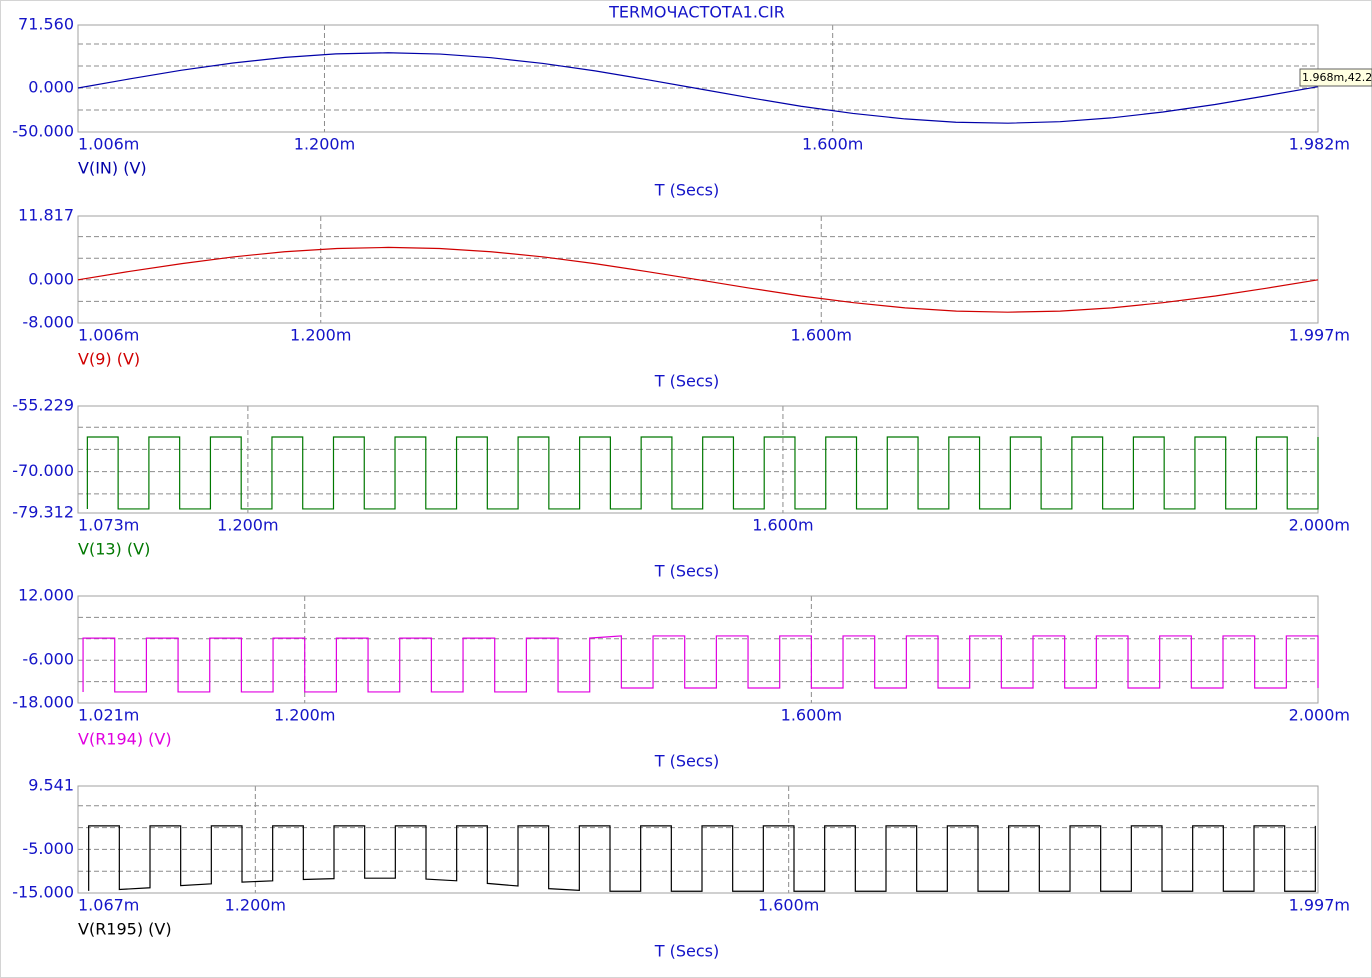 This screenshot has height=978, width=1372. What do you see at coordinates (1319, 144) in the screenshot?
I see `x-tick-label: 1.982m` at bounding box center [1319, 144].